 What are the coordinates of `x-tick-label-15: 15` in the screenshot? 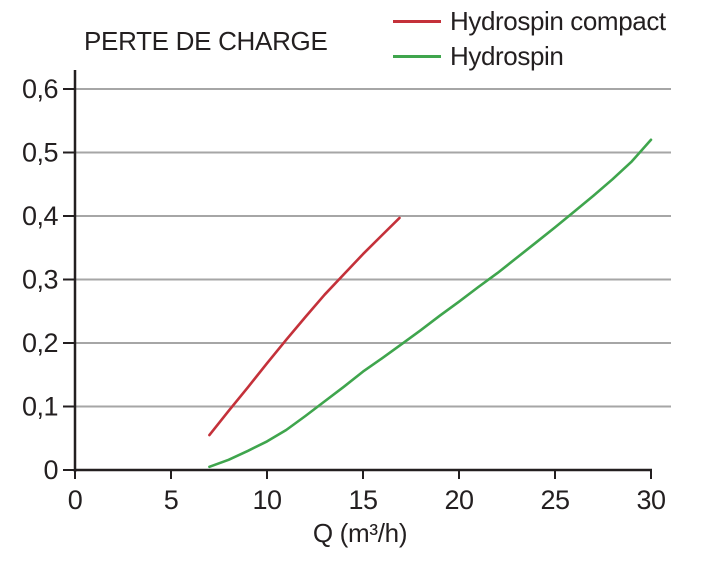 It's located at (362, 500).